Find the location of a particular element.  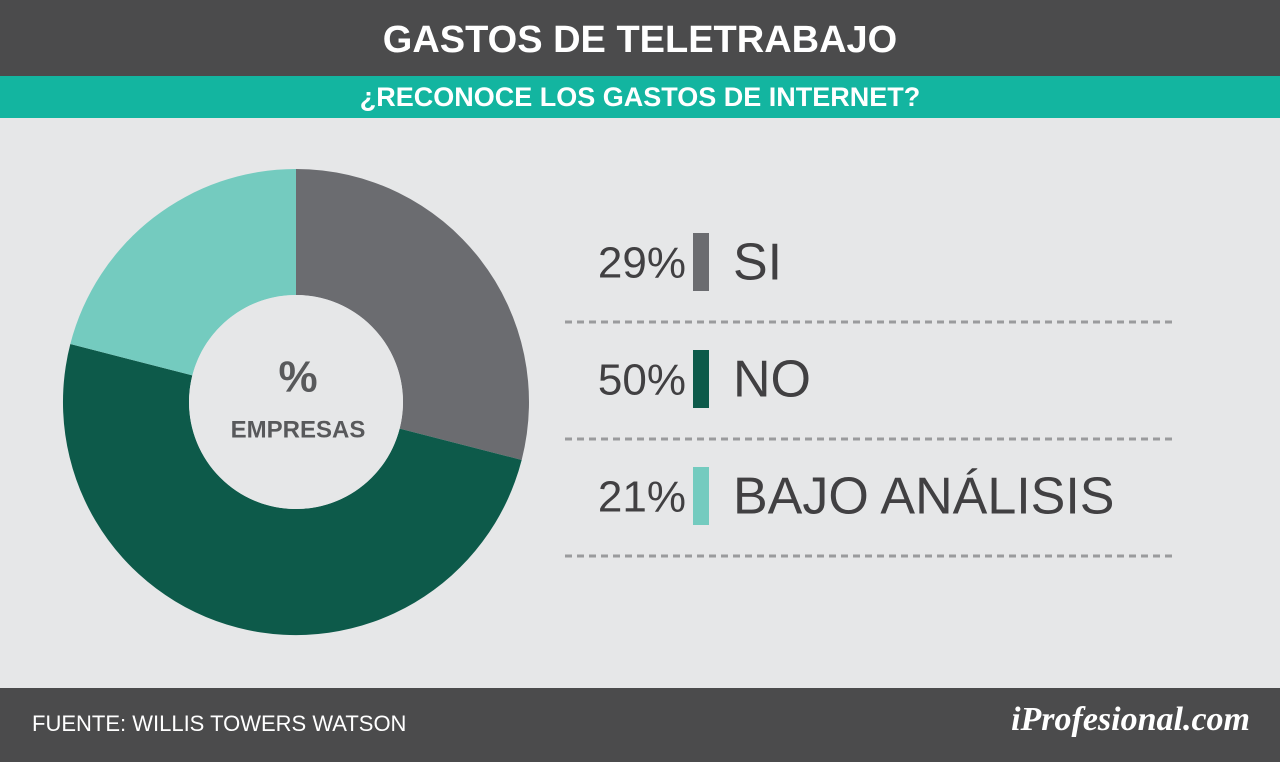

brand: iProfesional.com is located at coordinates (1130, 719).